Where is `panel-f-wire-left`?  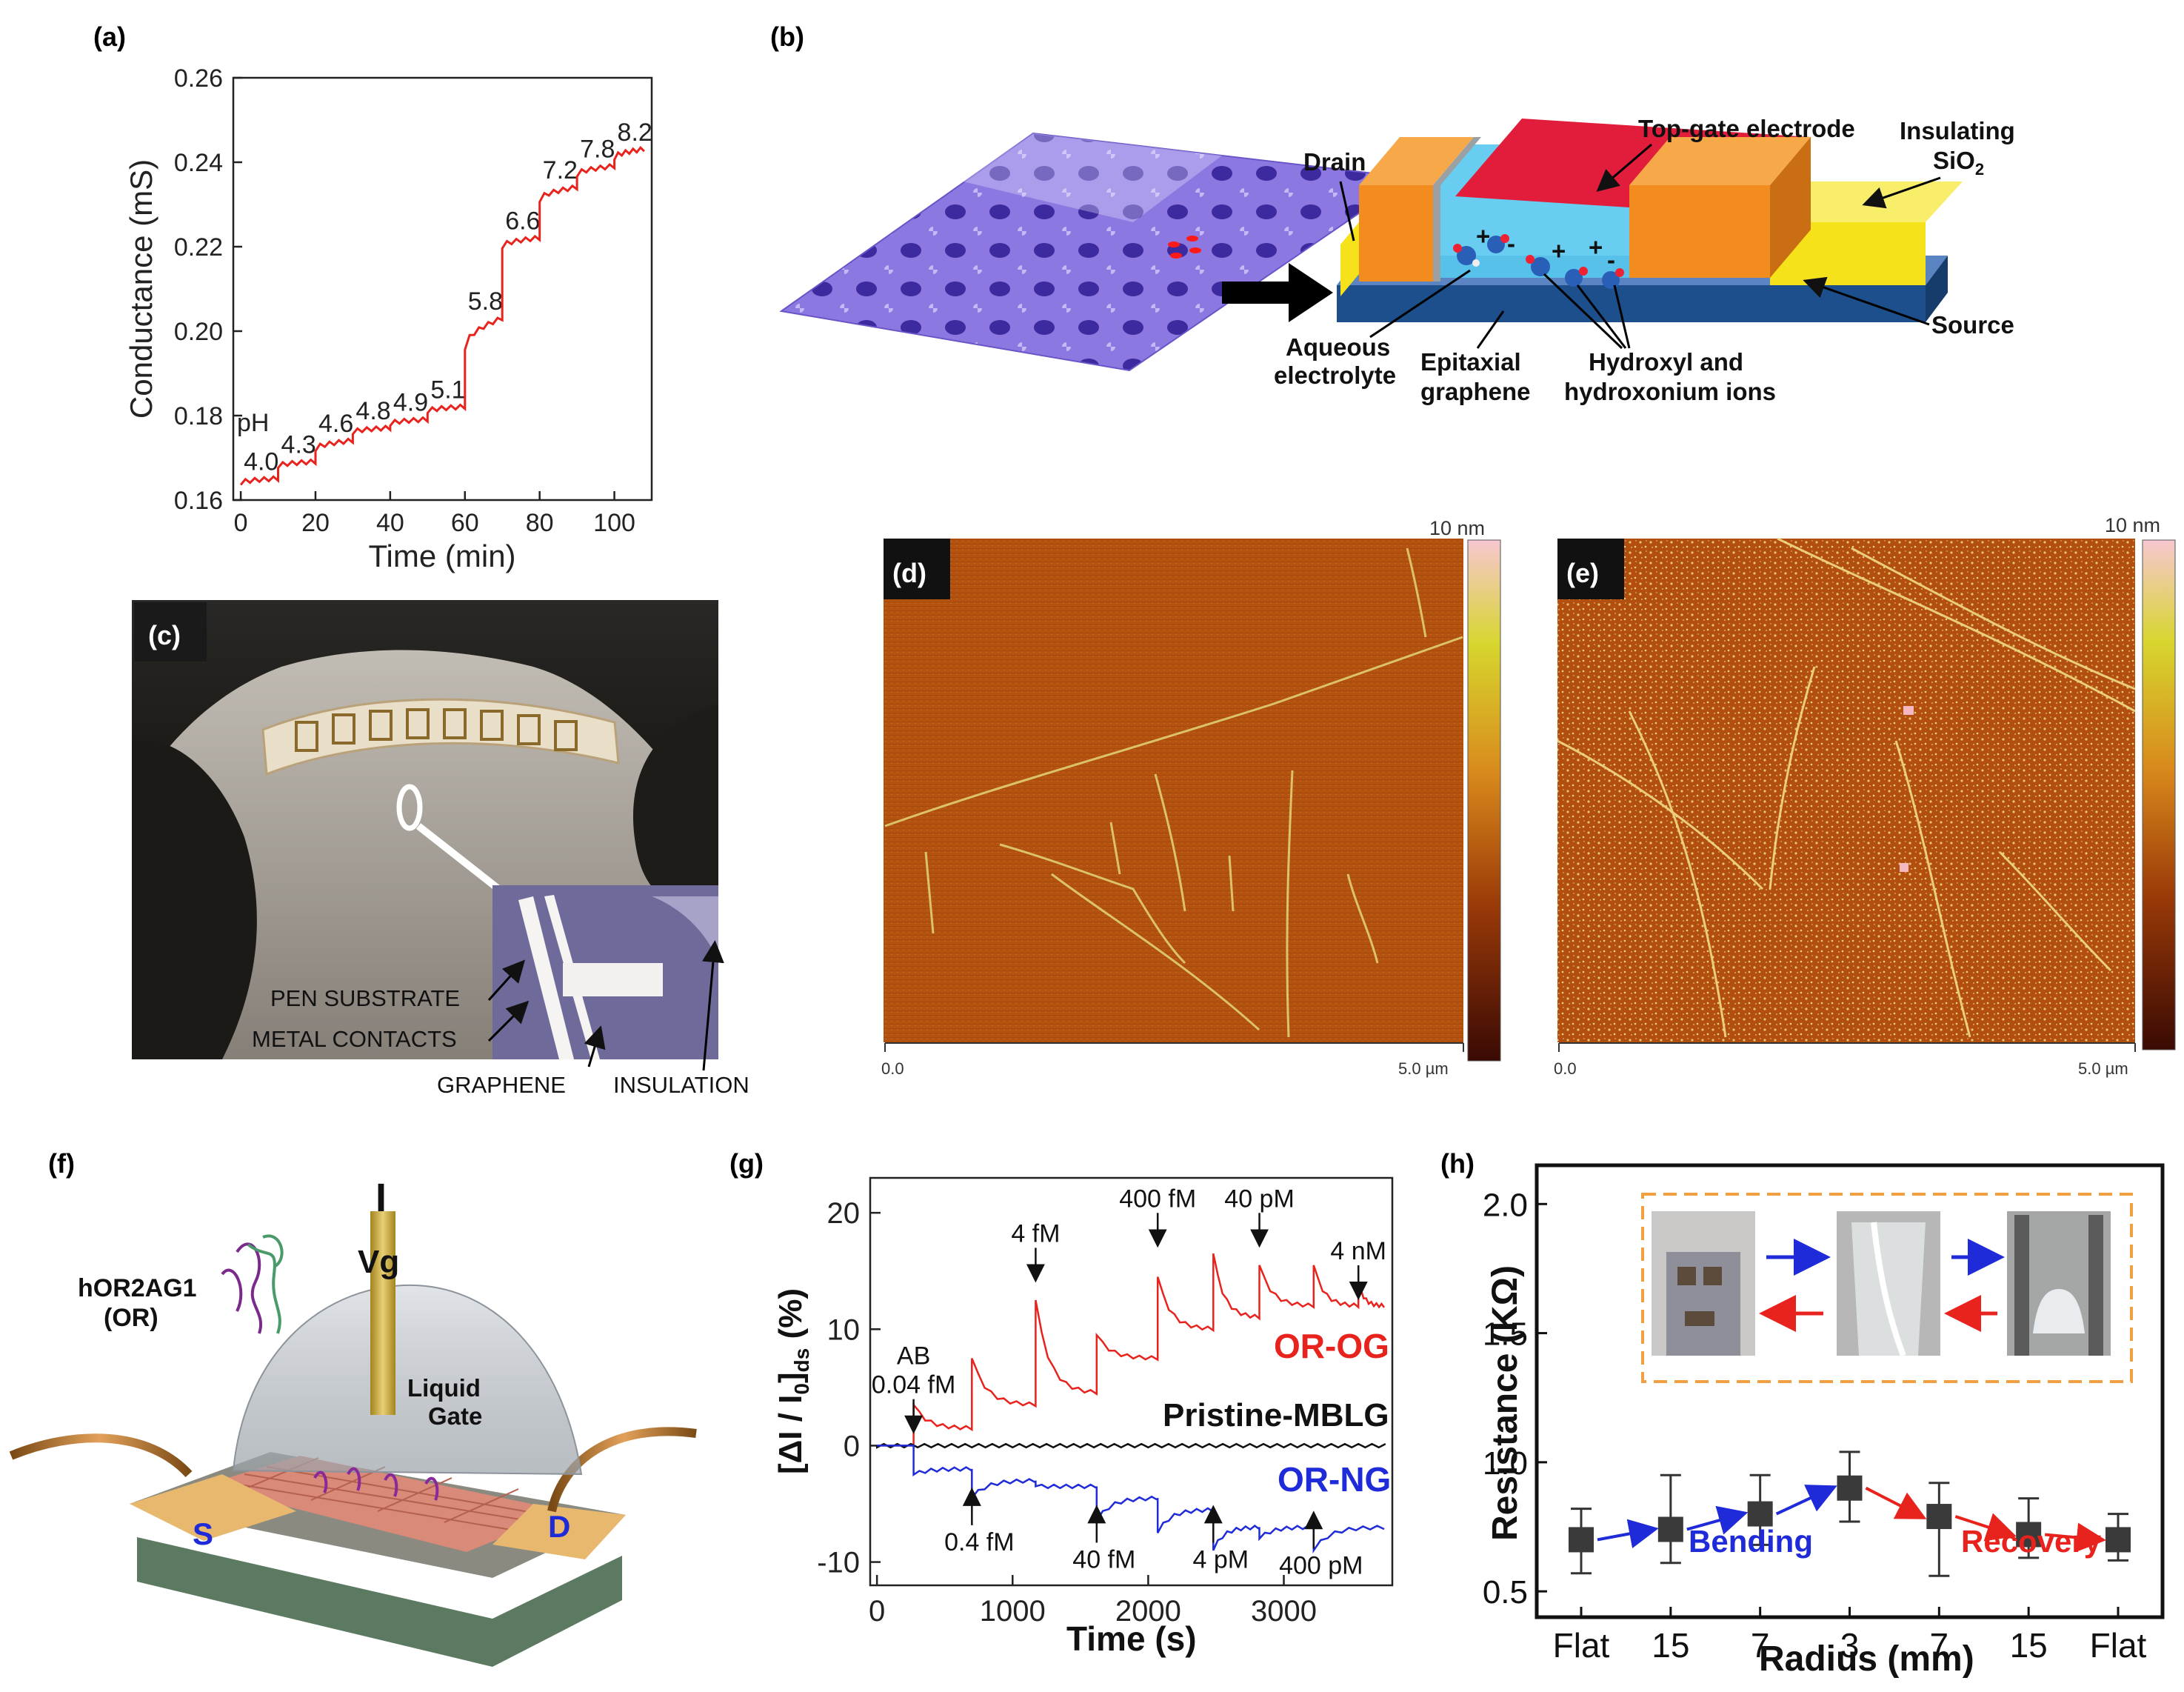
panel-f-wire-left is located at coordinates (101, 1455).